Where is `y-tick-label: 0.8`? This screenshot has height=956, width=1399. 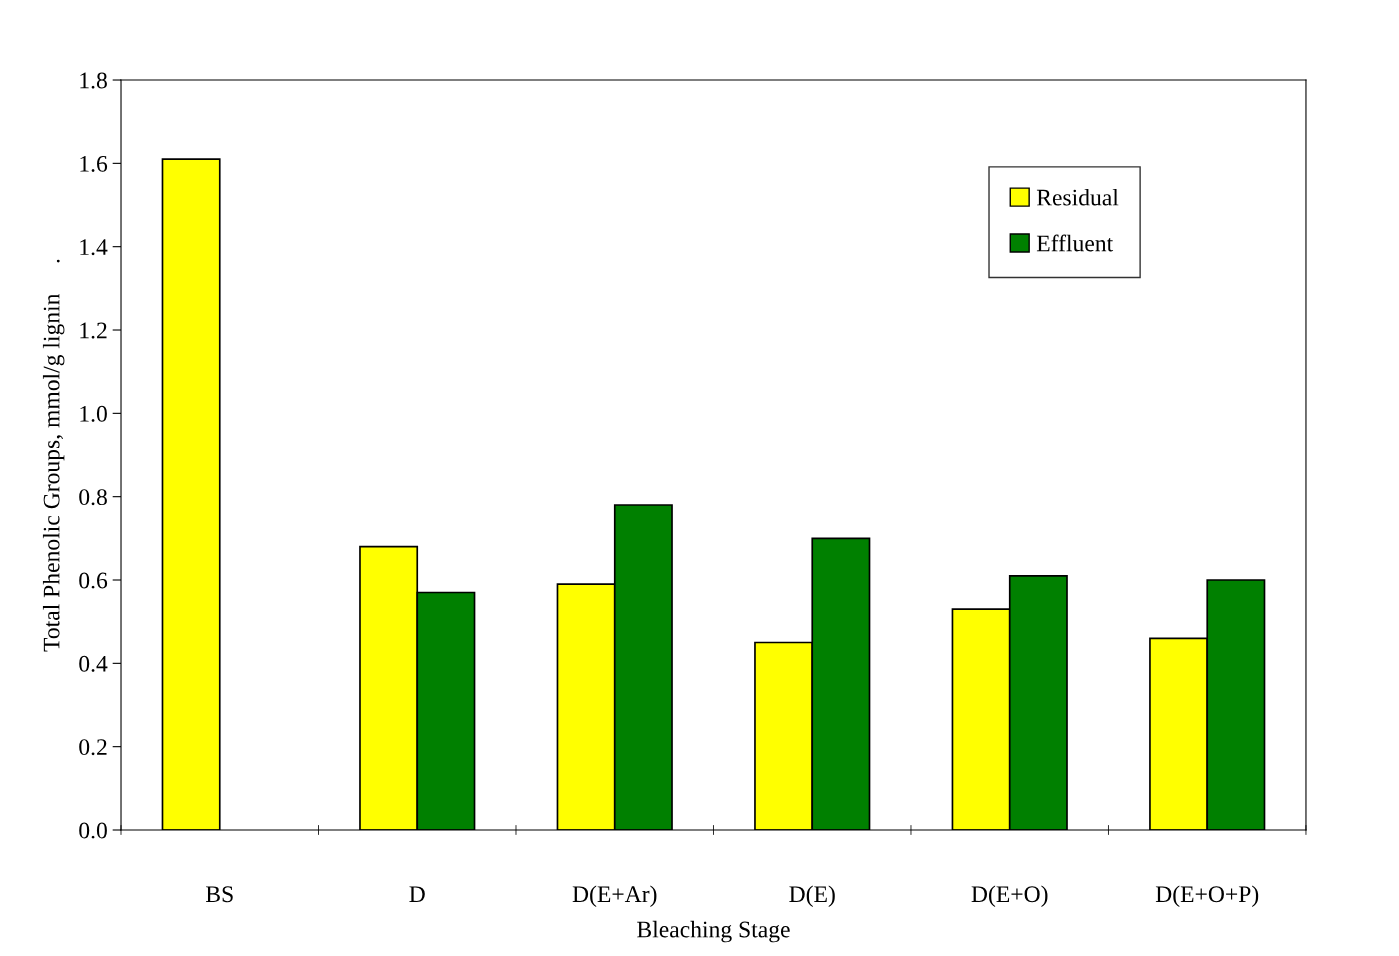 y-tick-label: 0.8 is located at coordinates (93, 497).